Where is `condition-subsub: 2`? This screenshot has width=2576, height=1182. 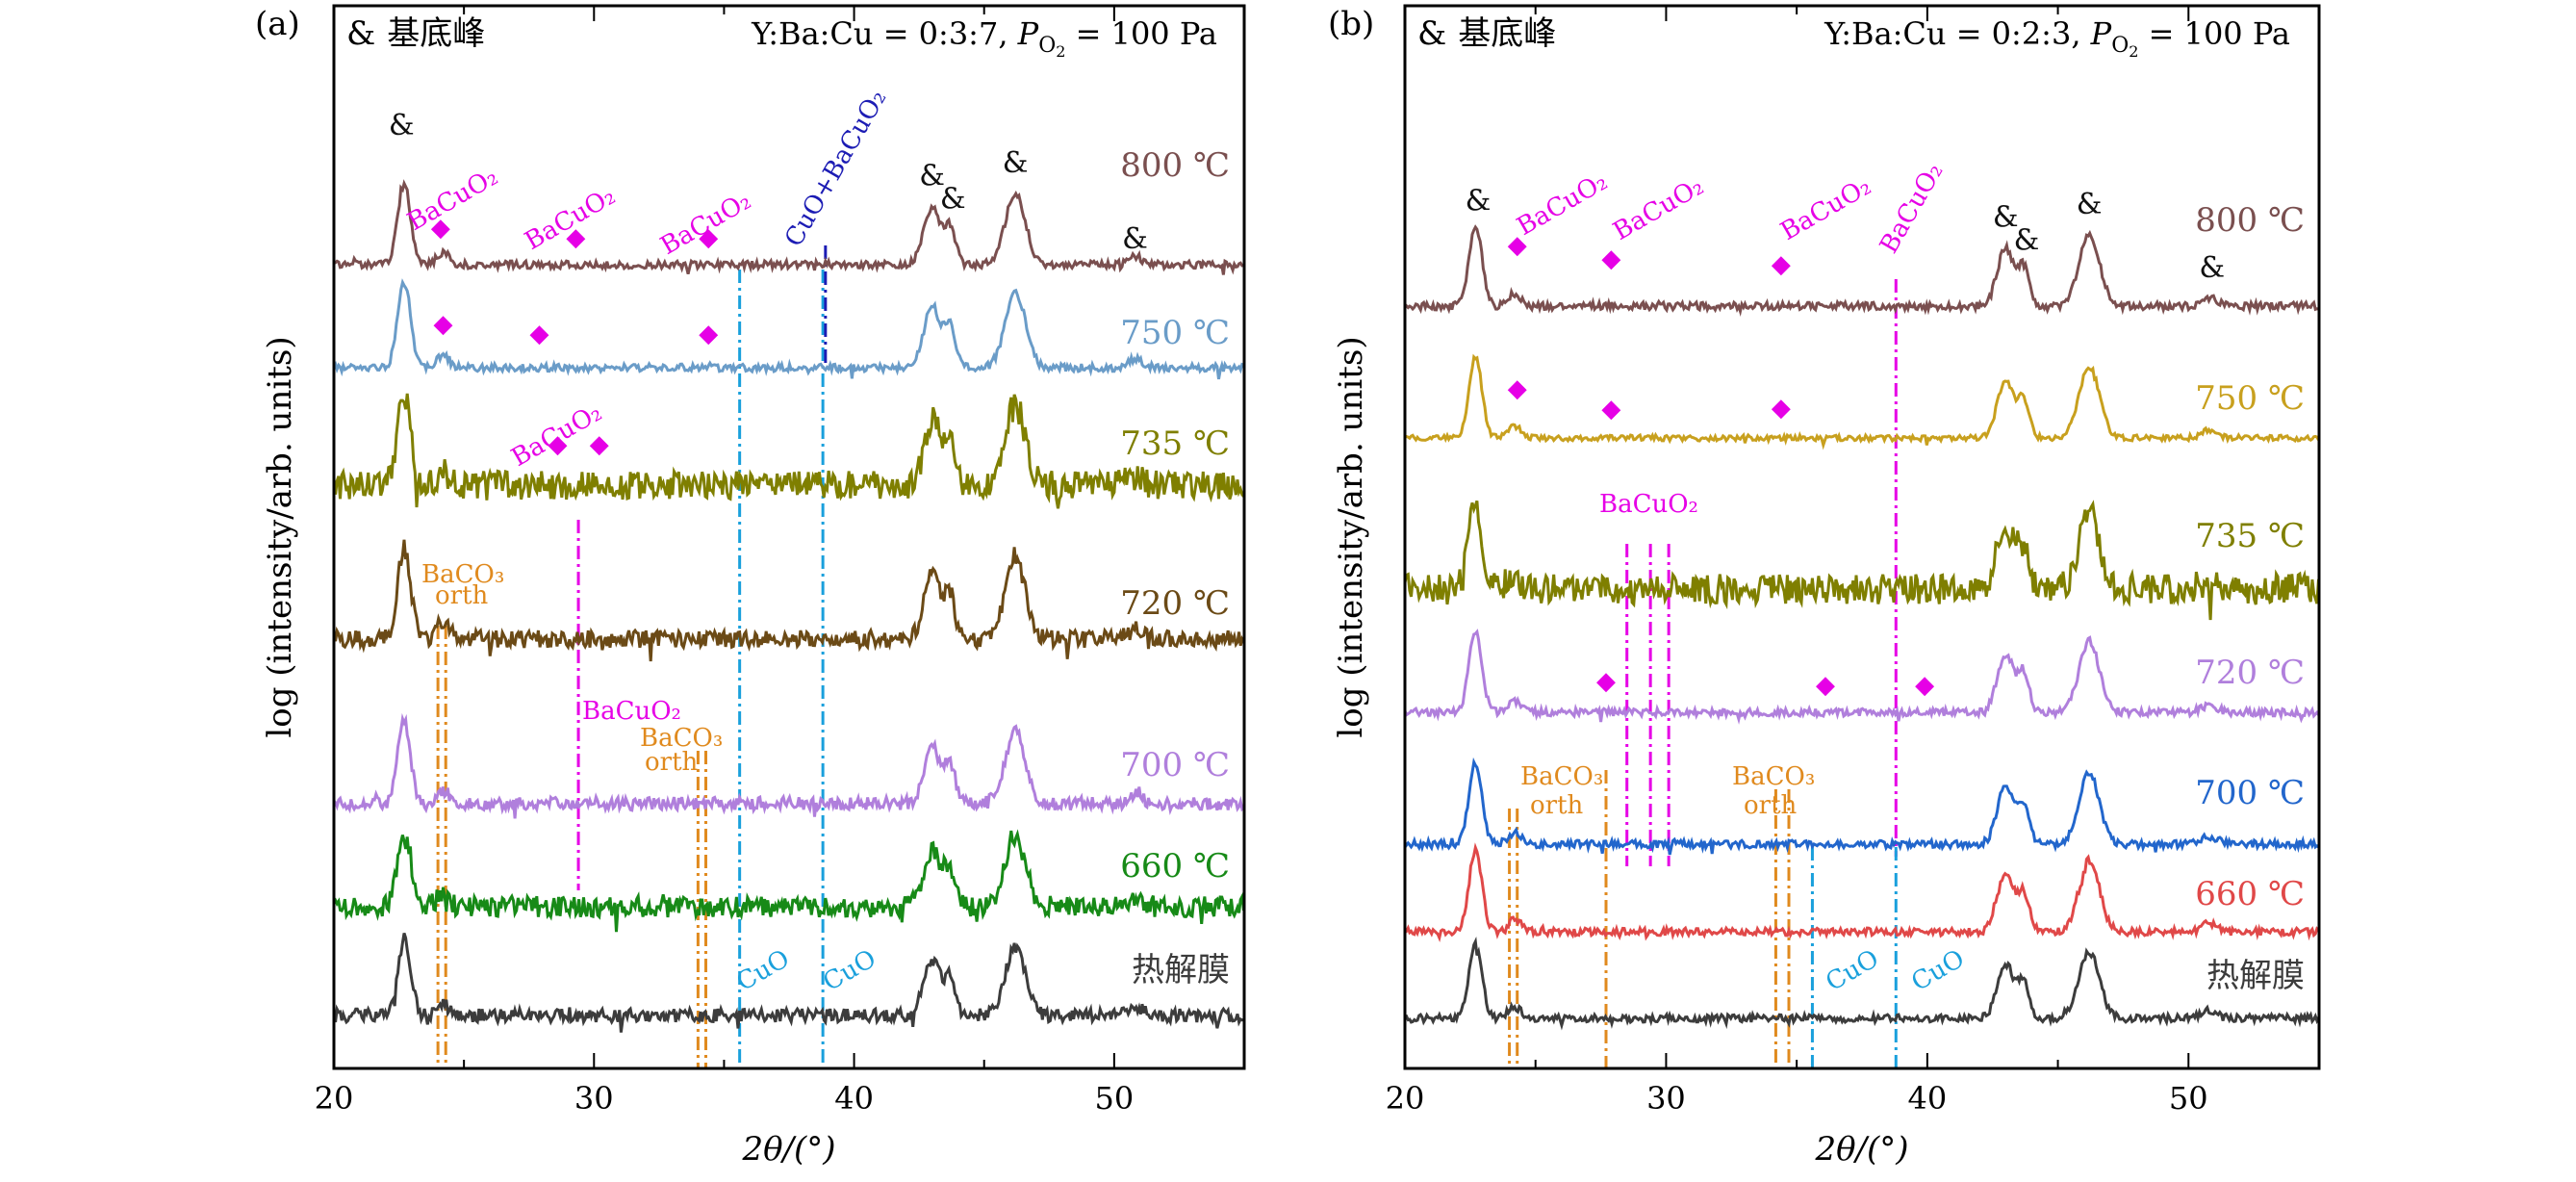 condition-subsub: 2 is located at coordinates (2133, 51).